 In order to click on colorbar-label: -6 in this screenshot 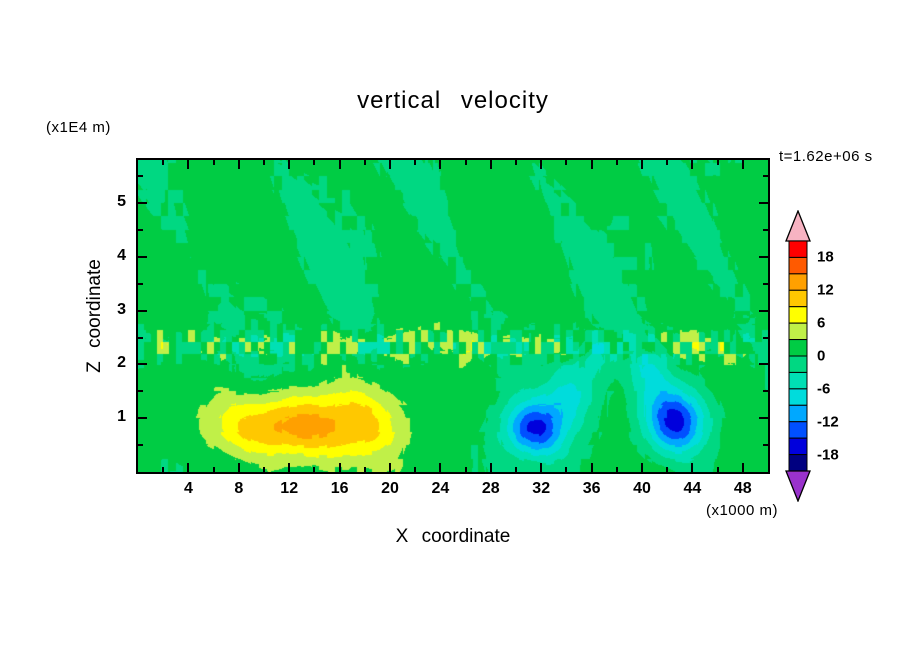, I will do `click(824, 389)`.